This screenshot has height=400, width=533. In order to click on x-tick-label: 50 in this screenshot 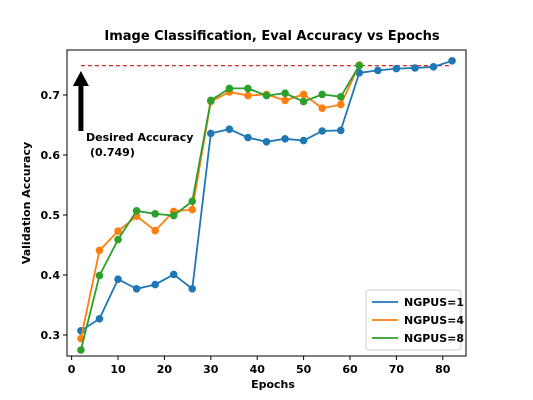, I will do `click(304, 369)`.